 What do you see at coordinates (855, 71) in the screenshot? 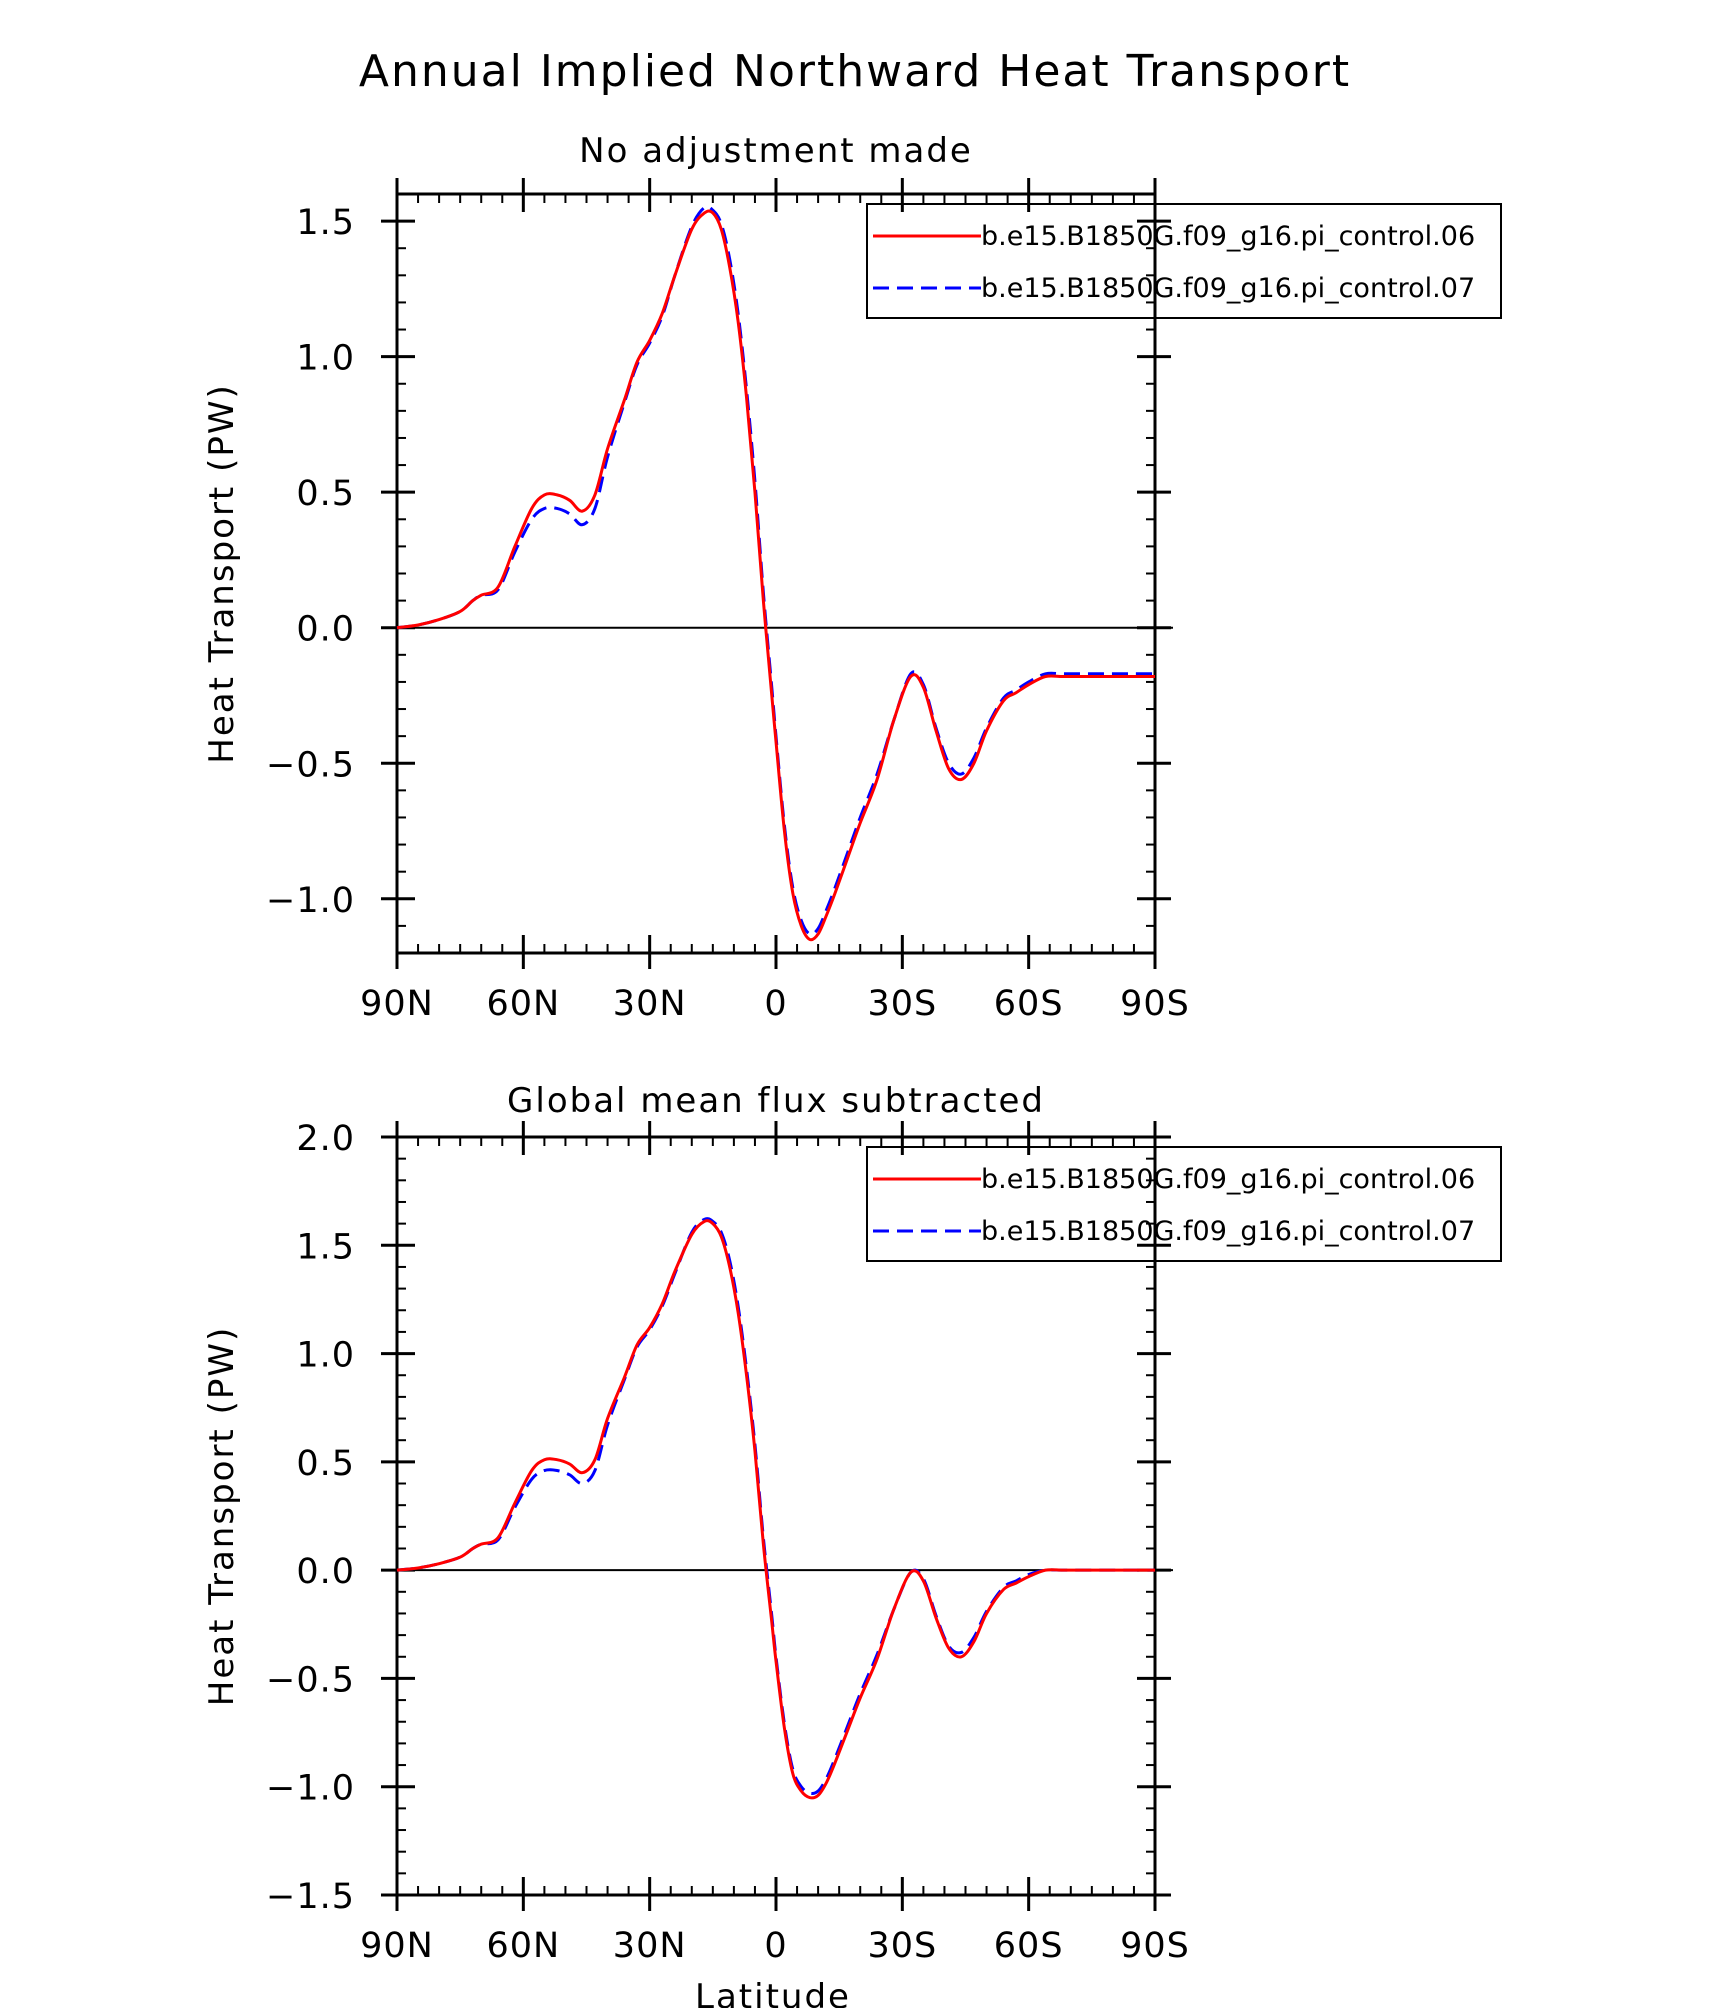
I see `figure-title: Annual Implied Northward Heat Transport` at bounding box center [855, 71].